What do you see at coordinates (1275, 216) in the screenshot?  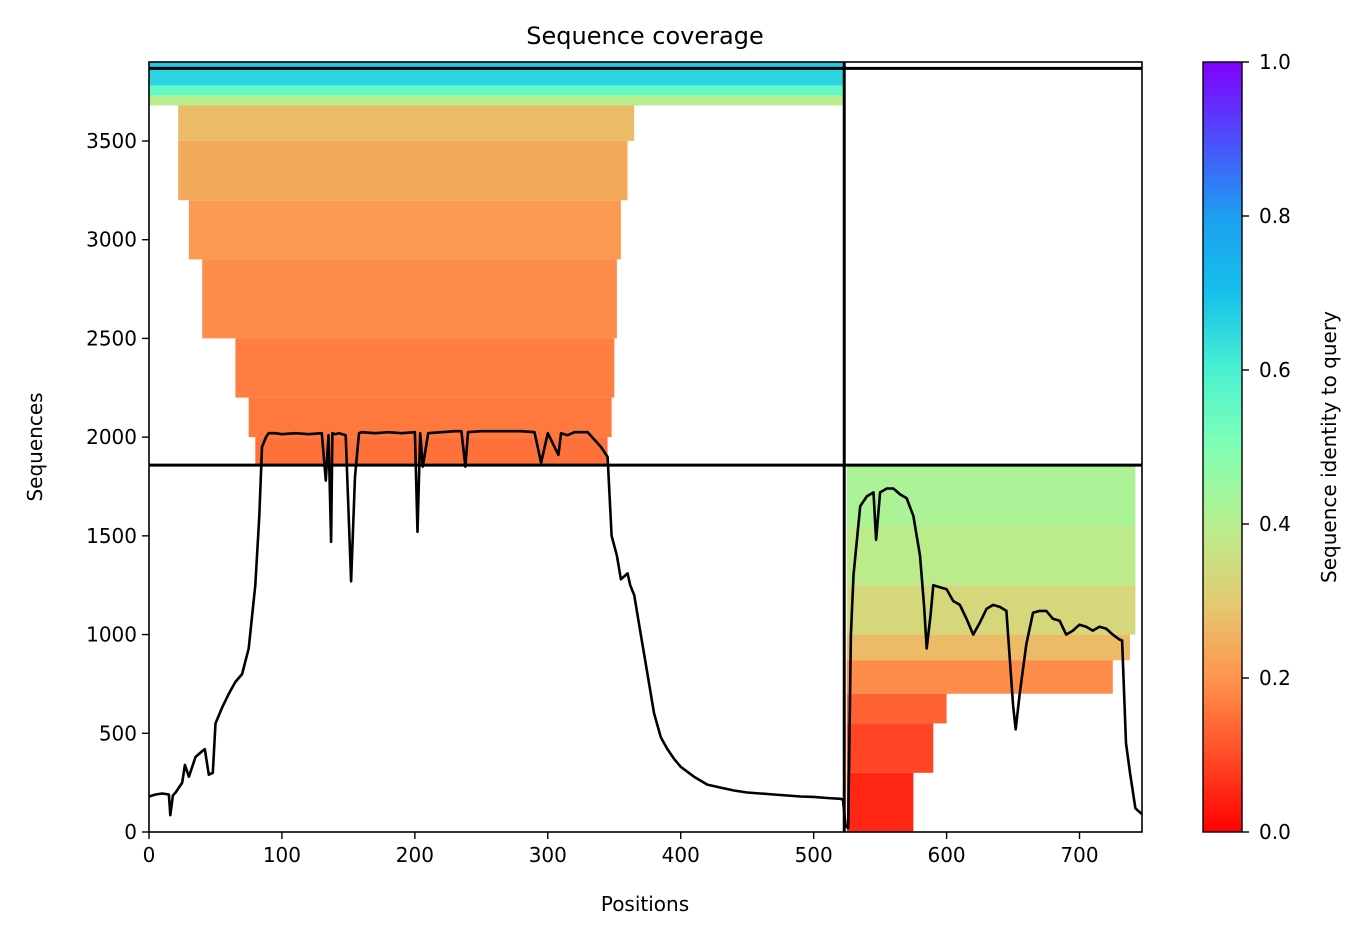 I see `colorbar-tick-label-0.8: 0.8` at bounding box center [1275, 216].